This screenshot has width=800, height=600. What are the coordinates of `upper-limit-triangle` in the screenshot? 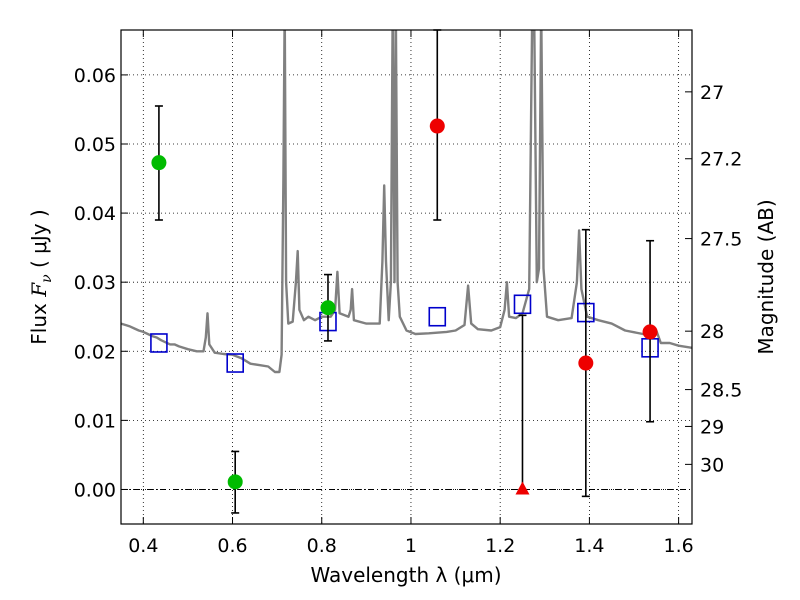 It's located at (522, 488).